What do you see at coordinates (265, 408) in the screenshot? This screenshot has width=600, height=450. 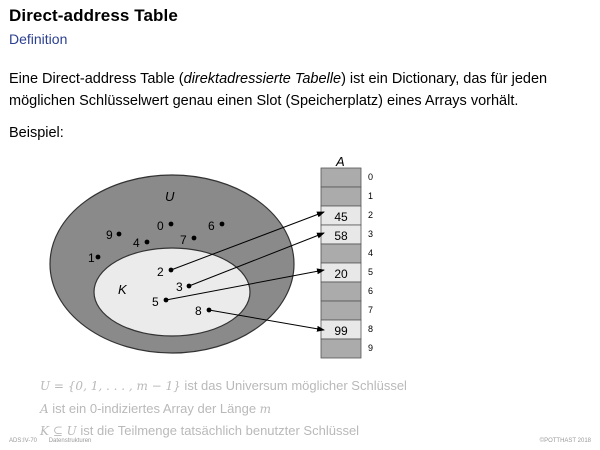 I see `note-array-length-math: m` at bounding box center [265, 408].